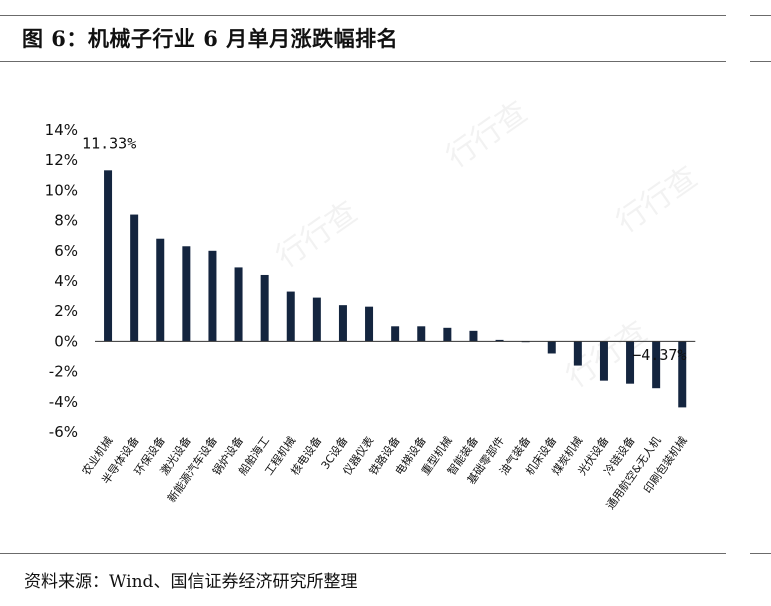 The image size is (771, 606). I want to click on y-tick-label: 12%, so click(61, 160).